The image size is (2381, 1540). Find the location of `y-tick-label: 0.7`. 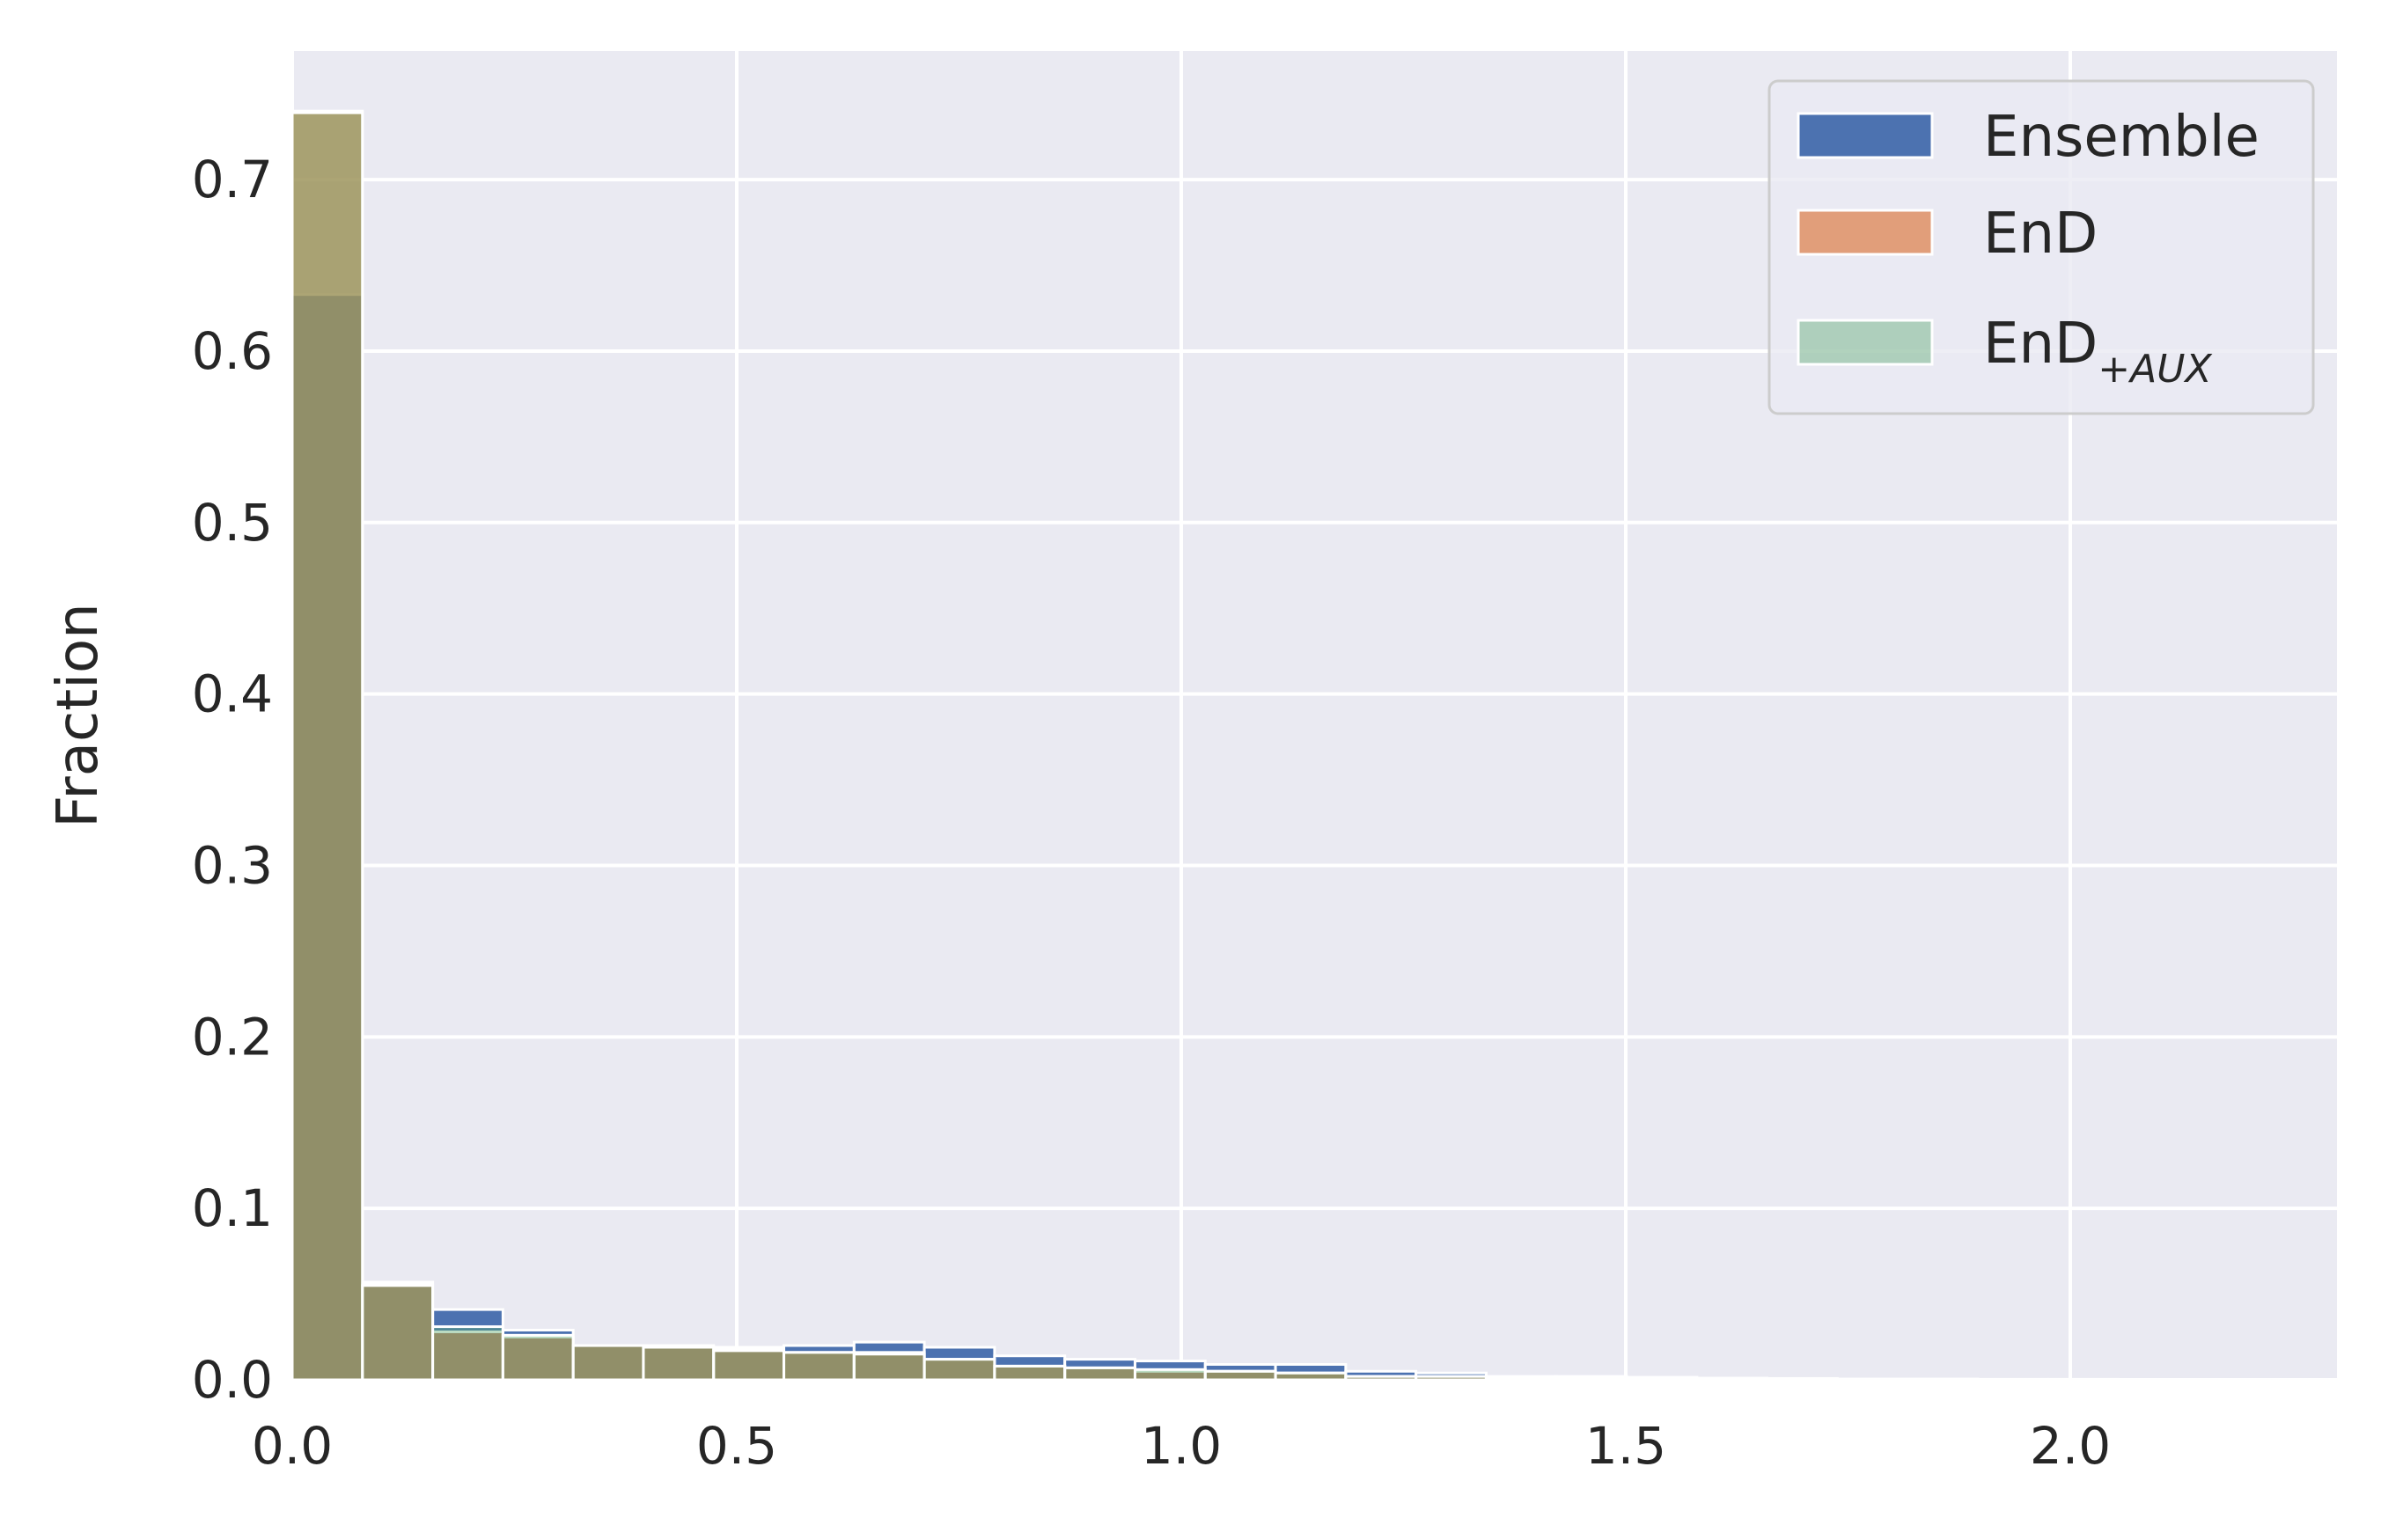

y-tick-label: 0.7 is located at coordinates (233, 180).